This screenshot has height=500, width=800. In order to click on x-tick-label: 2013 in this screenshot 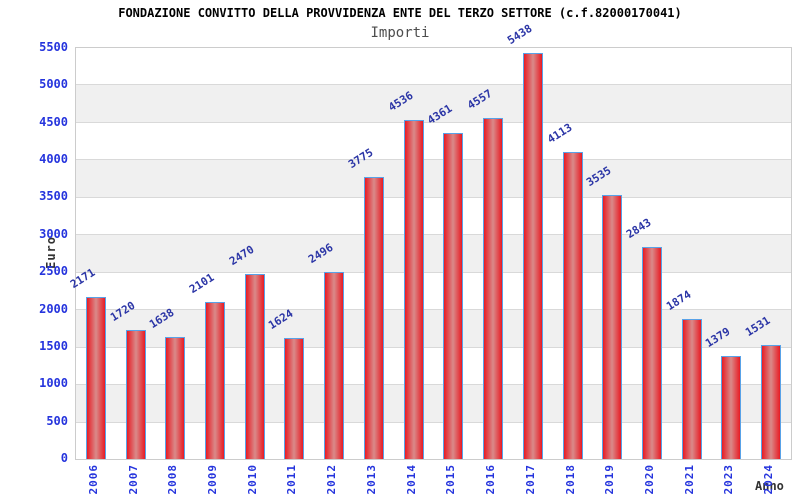, I will do `click(371, 479)`.